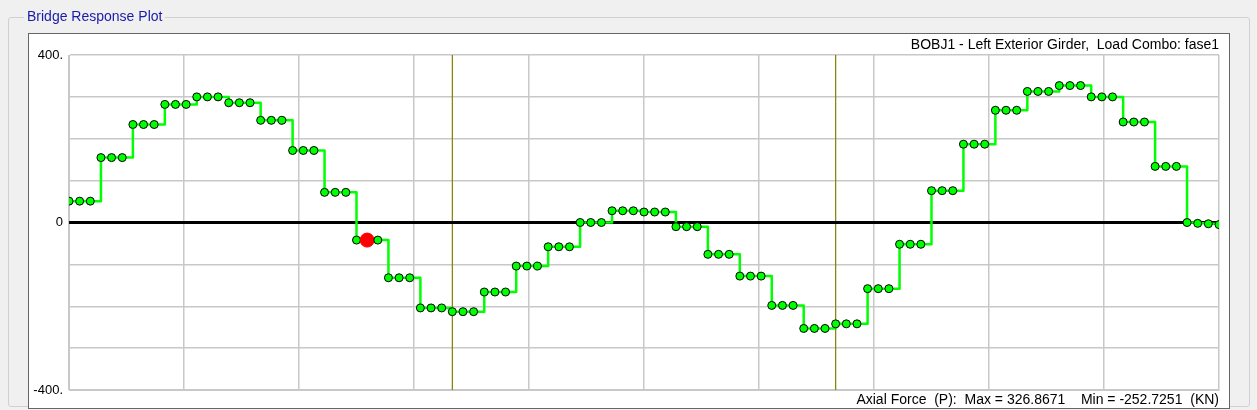 The image size is (1257, 410). Describe the element at coordinates (1037, 398) in the screenshot. I see `text: Axial Force (P): Max = 326.8671 Min = -252.7251 (KN)` at that location.